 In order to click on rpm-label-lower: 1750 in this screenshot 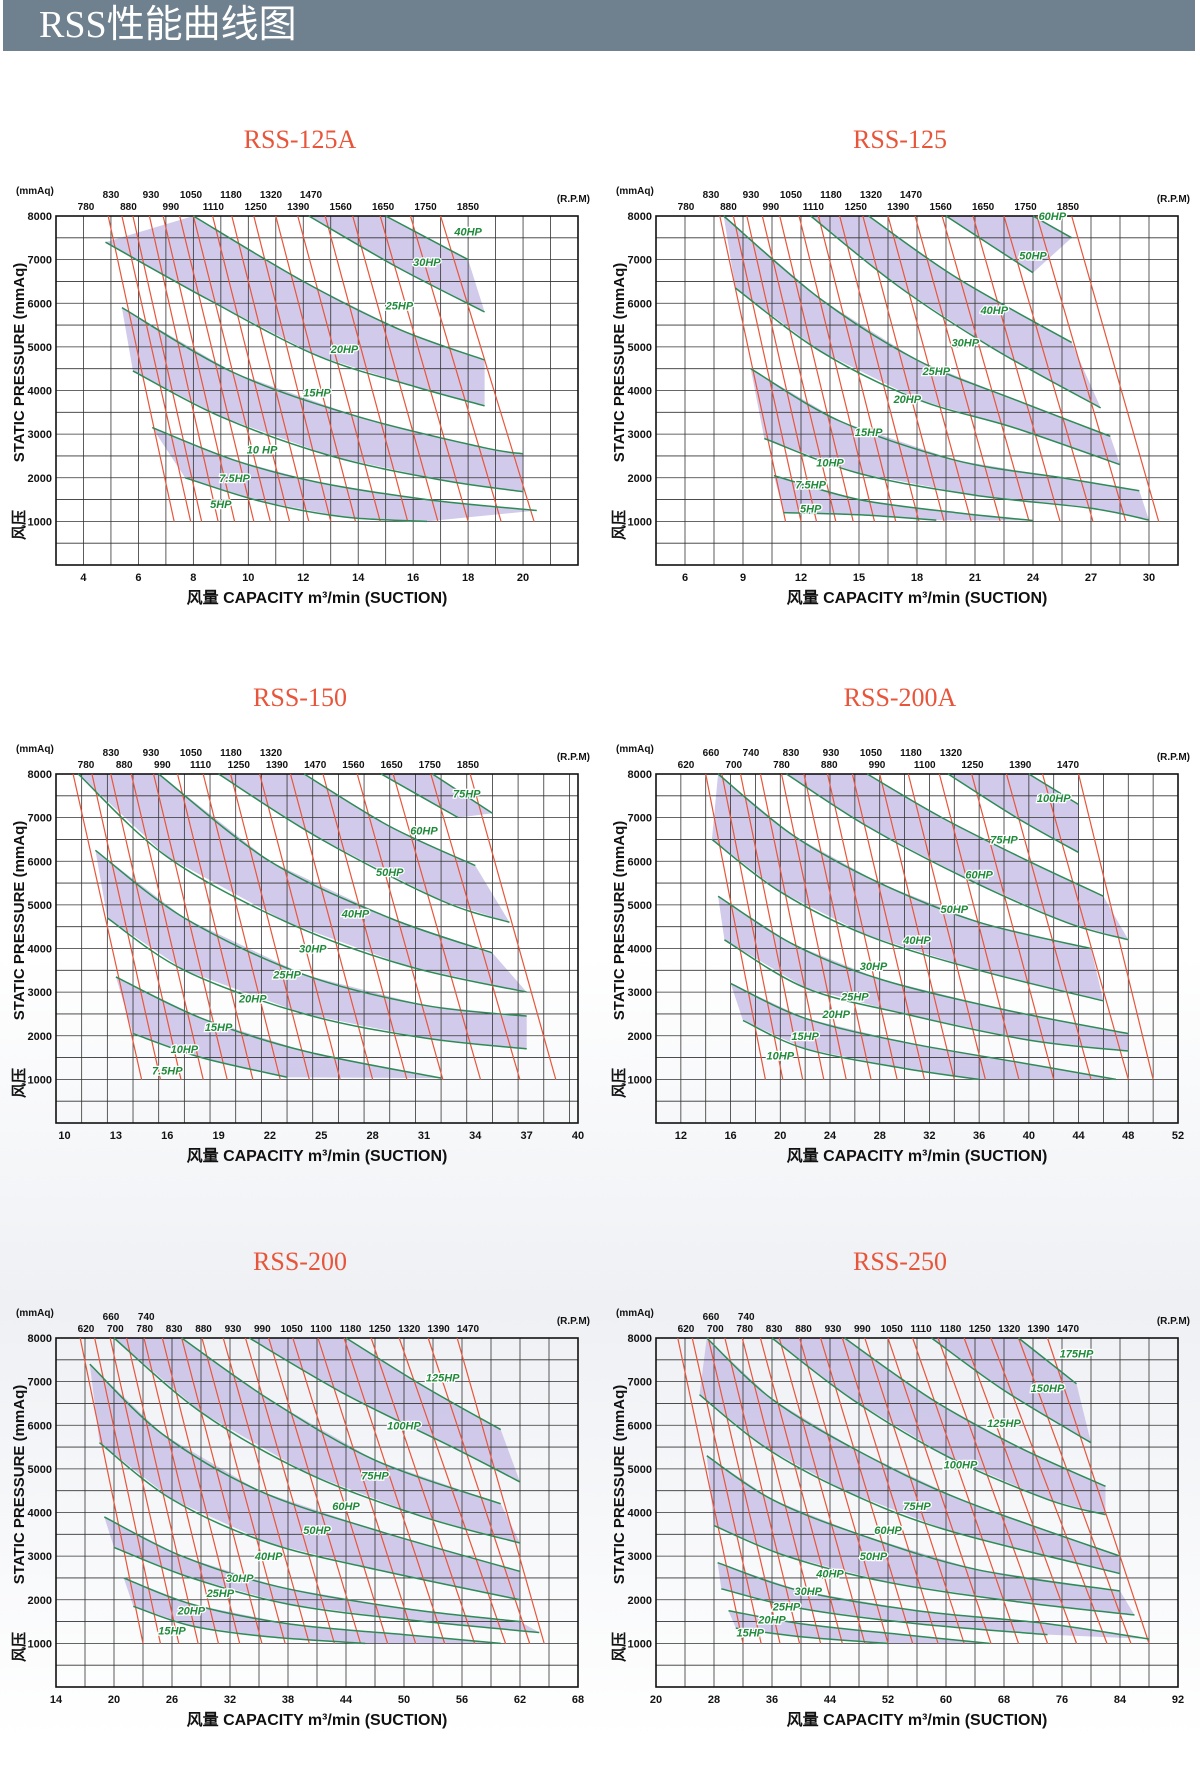, I will do `click(1025, 207)`.